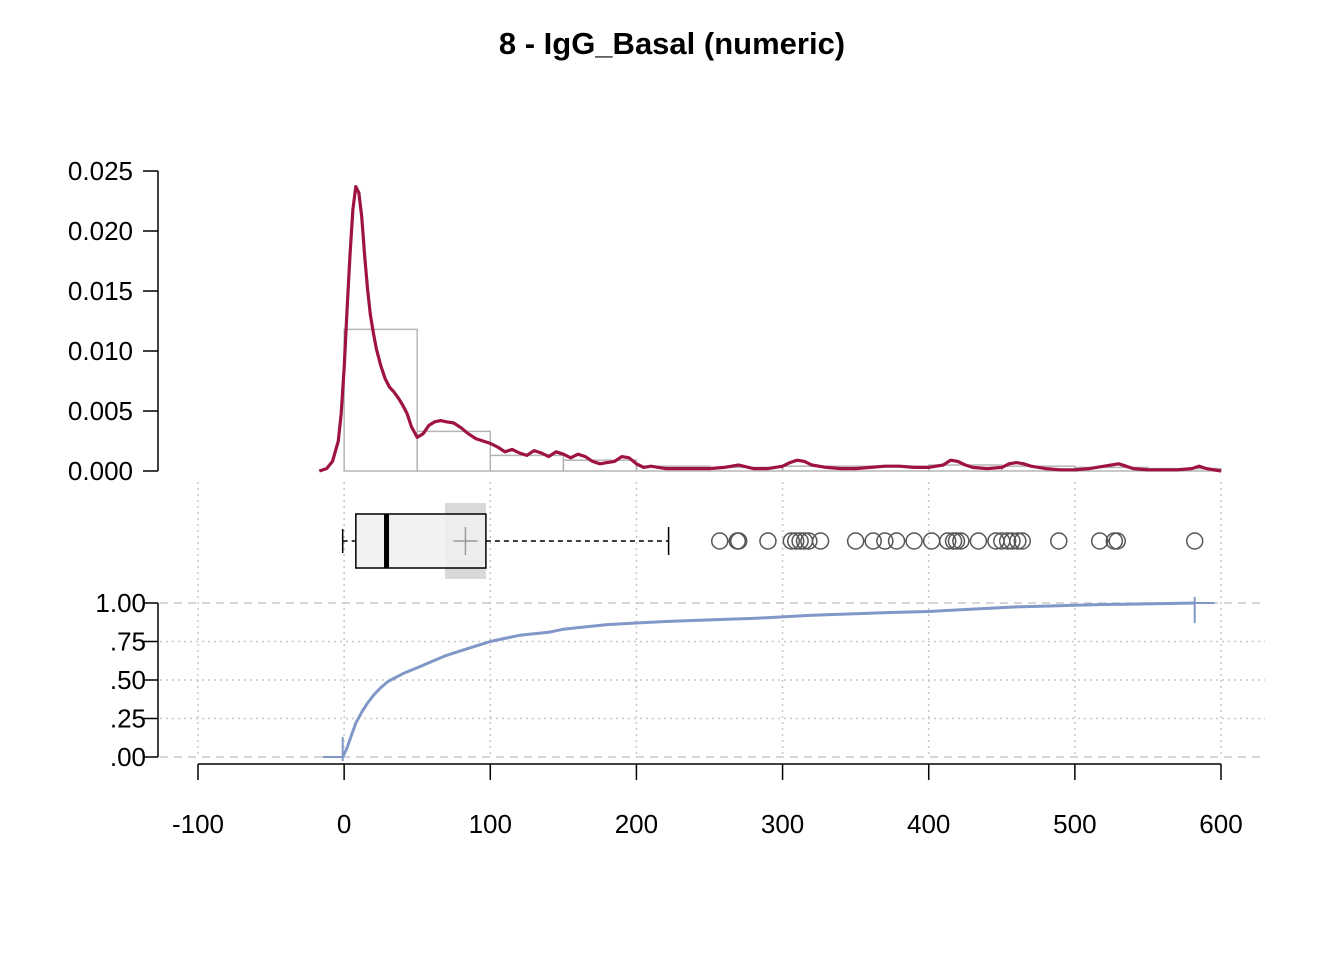 The height and width of the screenshot is (960, 1344). What do you see at coordinates (120, 603) in the screenshot?
I see `ecdf-y-tick-label: 1.00` at bounding box center [120, 603].